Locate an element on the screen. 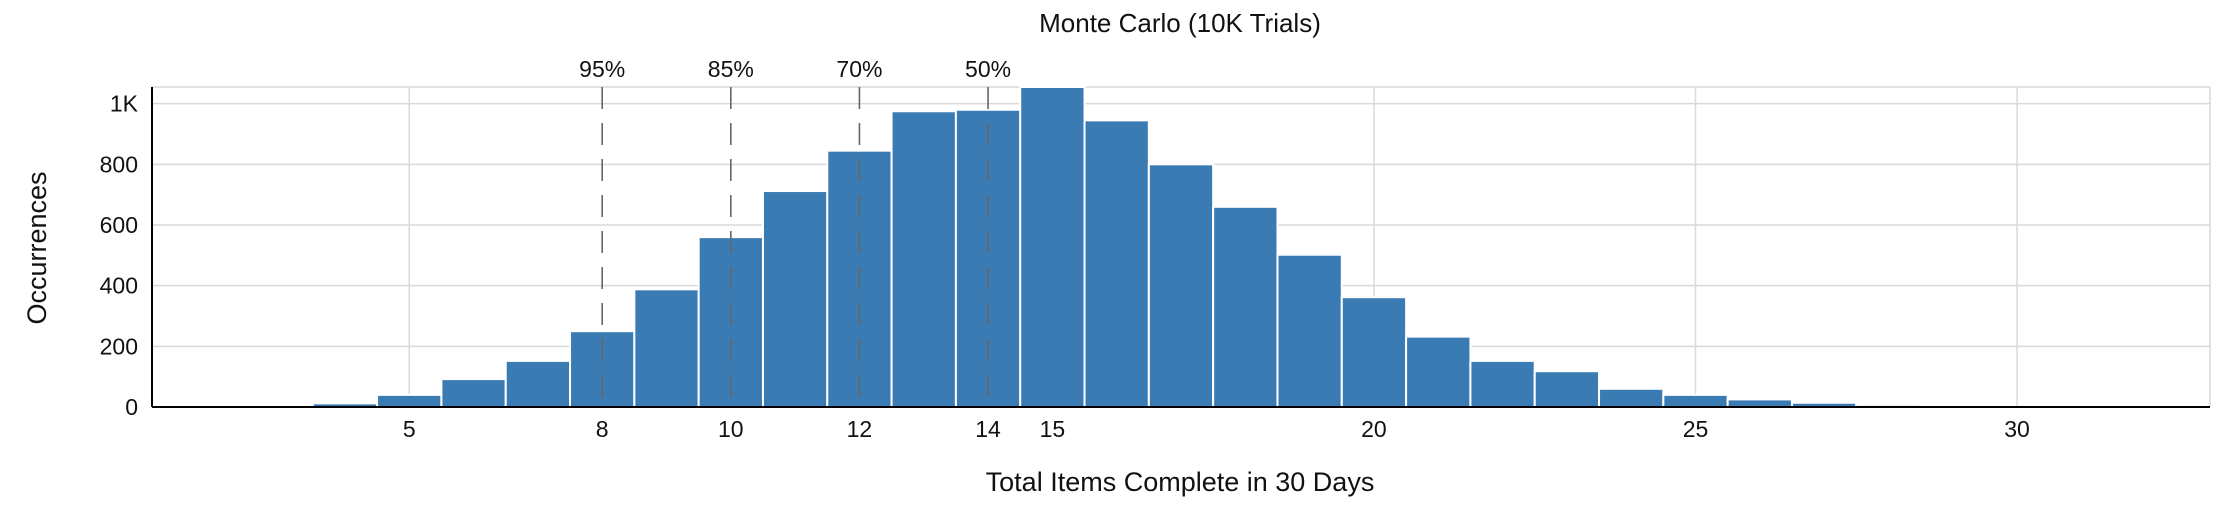 This screenshot has width=2230, height=516. y-tick-label: 600 is located at coordinates (119, 225).